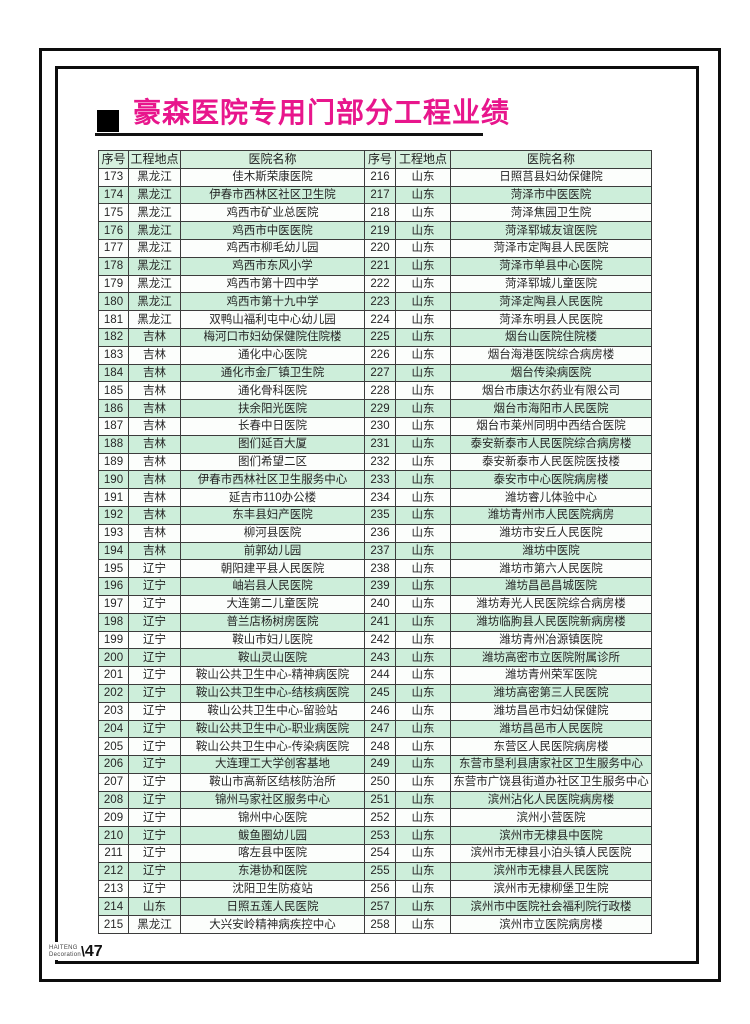 Image resolution: width=750 pixels, height=1024 pixels. What do you see at coordinates (272, 159) in the screenshot?
I see `header-hospital-left: 医院名称` at bounding box center [272, 159].